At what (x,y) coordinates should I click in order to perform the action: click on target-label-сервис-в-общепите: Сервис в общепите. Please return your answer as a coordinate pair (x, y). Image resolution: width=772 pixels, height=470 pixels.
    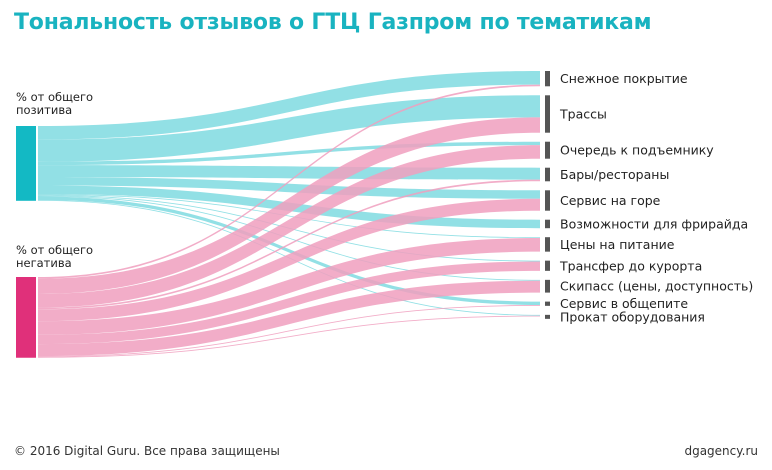
    Looking at the image, I should click on (624, 303).